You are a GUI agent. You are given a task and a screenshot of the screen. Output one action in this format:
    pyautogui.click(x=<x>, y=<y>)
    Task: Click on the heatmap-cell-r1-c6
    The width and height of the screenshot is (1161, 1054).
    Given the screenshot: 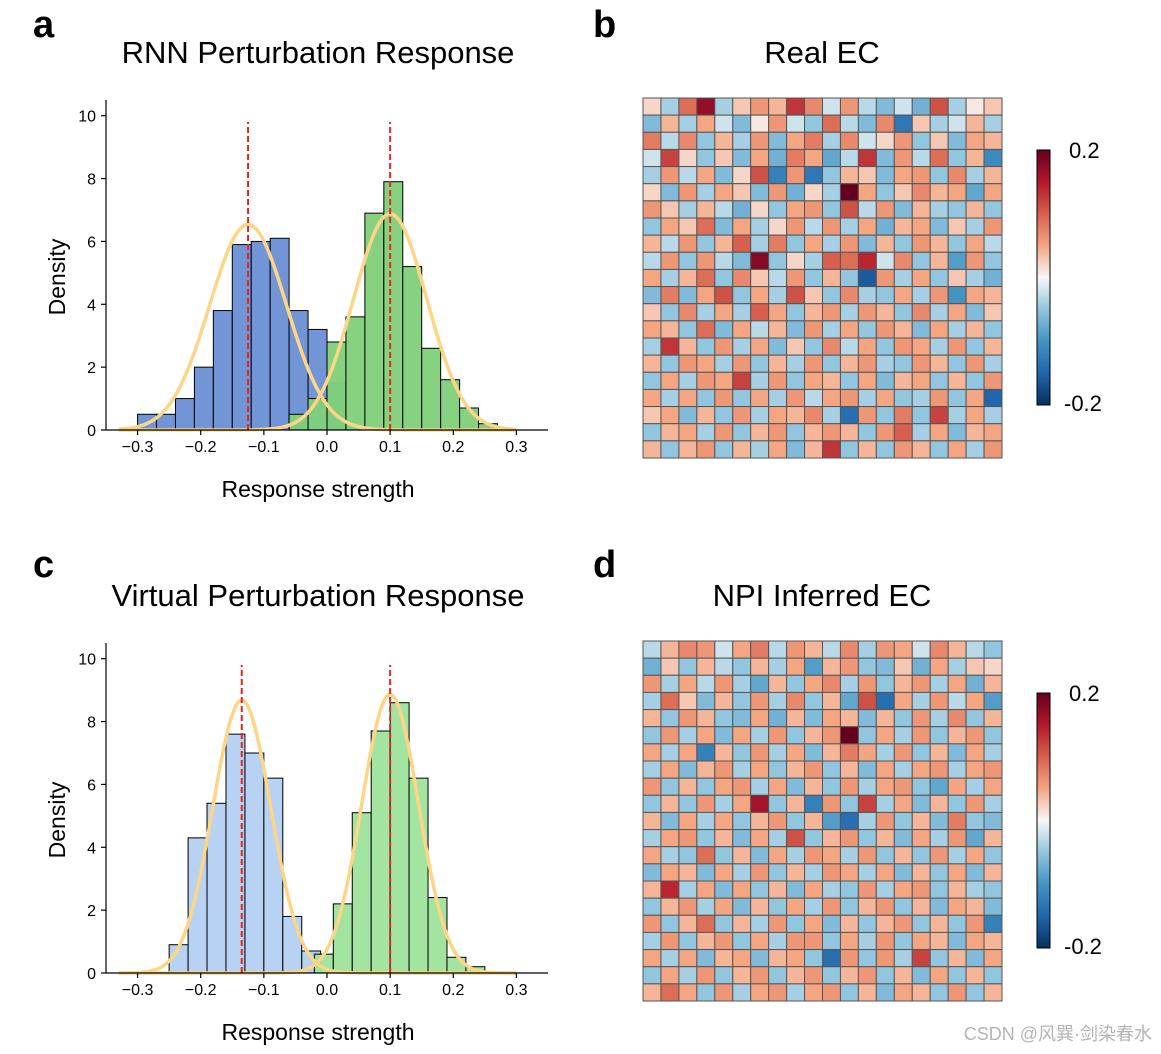 What is the action you would take?
    pyautogui.click(x=760, y=666)
    